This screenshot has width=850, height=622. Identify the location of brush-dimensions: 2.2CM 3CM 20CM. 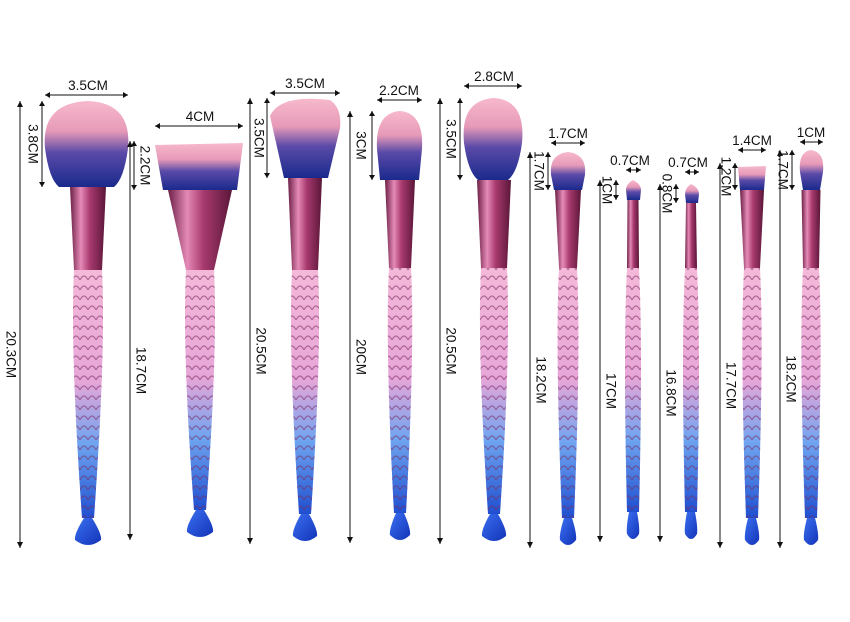
(384, 313).